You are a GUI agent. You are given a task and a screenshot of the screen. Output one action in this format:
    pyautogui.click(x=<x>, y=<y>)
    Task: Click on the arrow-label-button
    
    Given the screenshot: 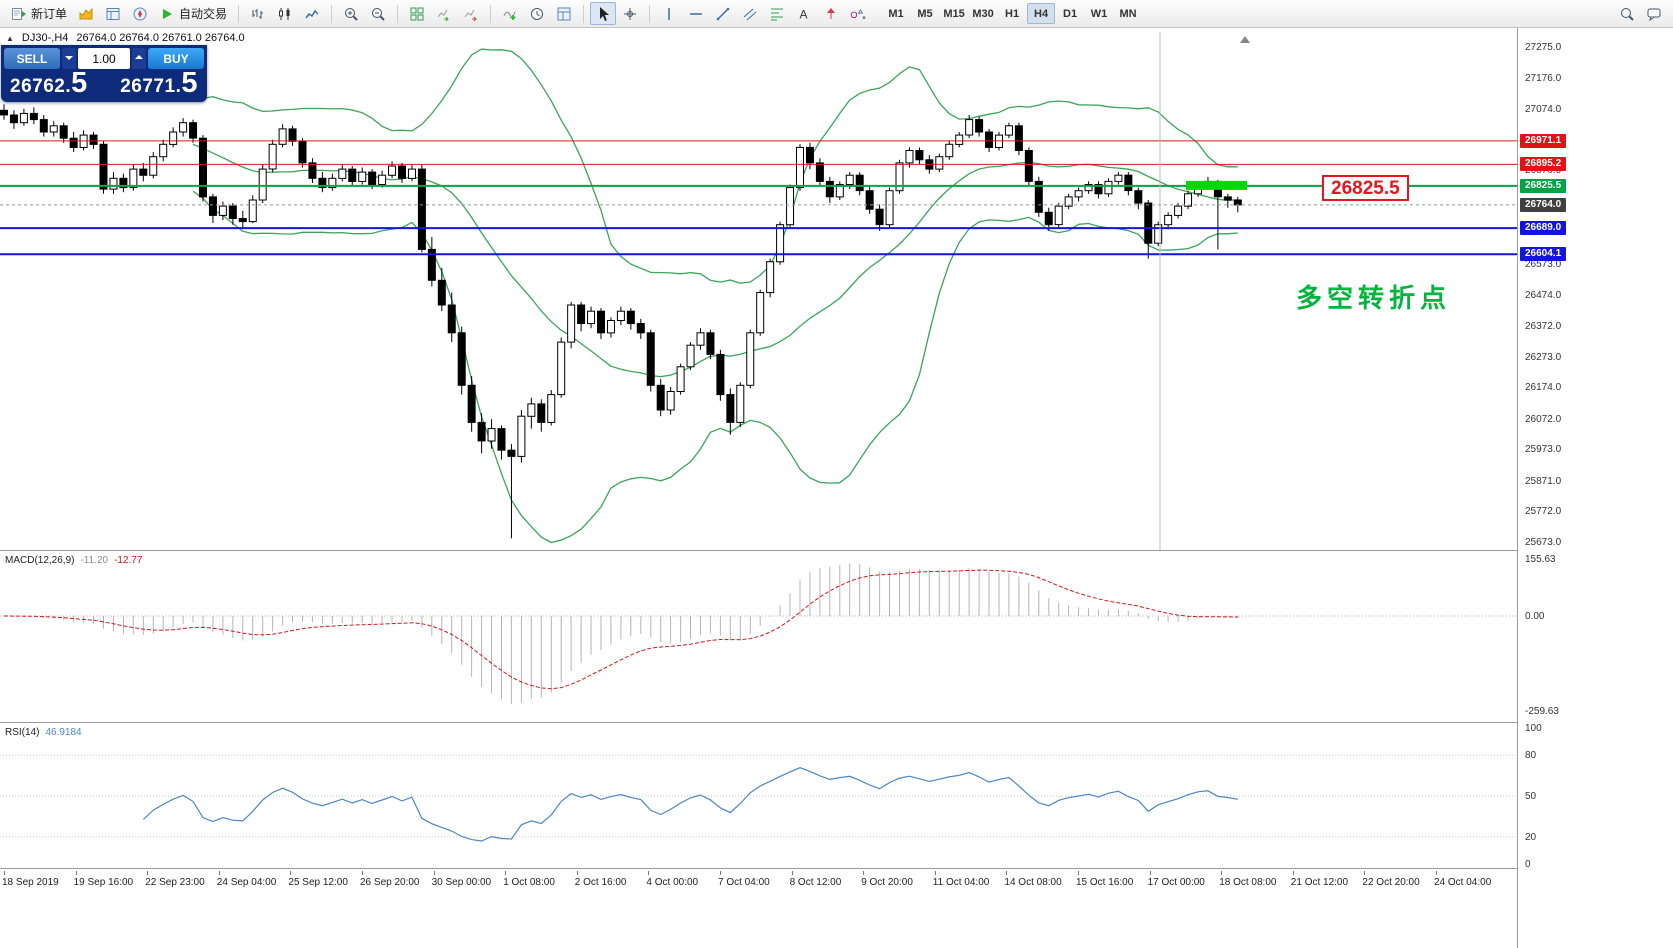 What is the action you would take?
    pyautogui.click(x=831, y=13)
    